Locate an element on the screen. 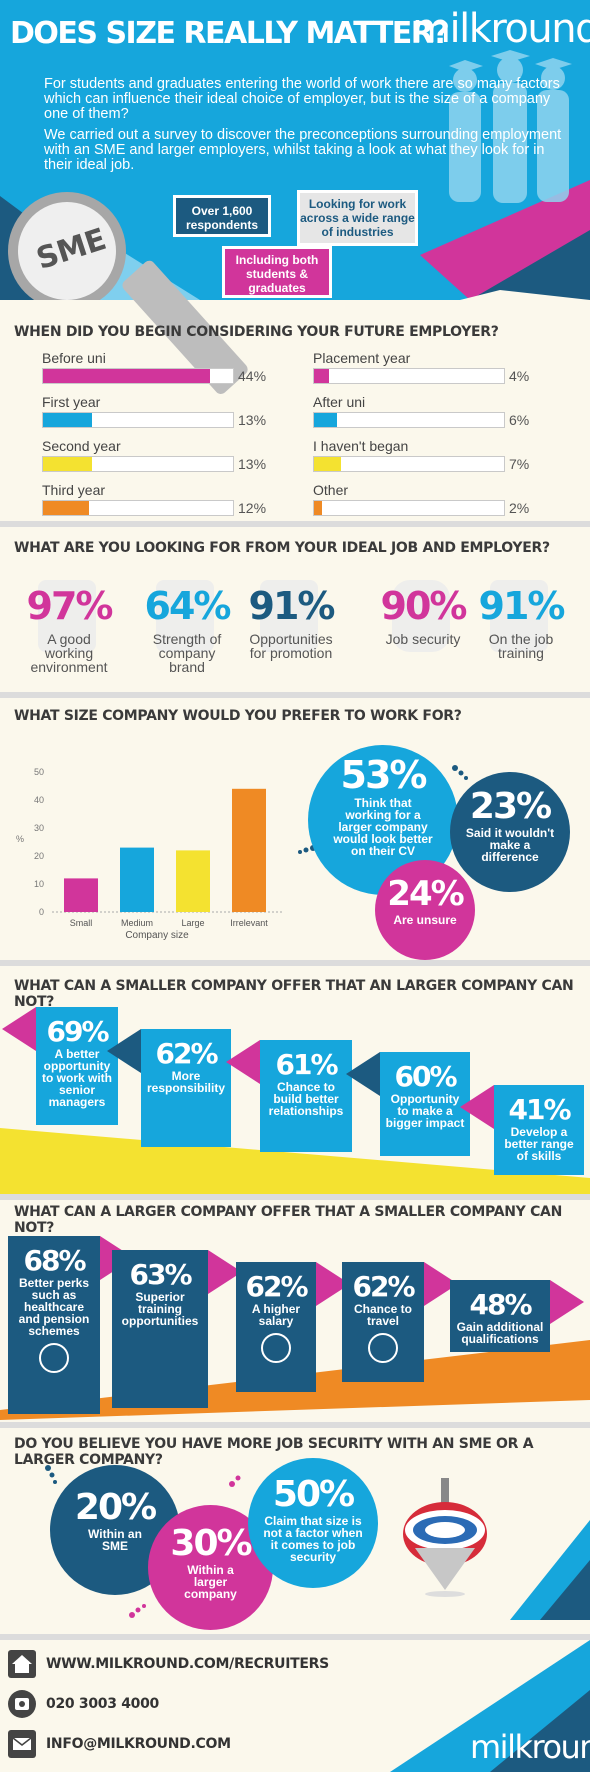 The image size is (590, 1772). money-bag-icon is located at coordinates (276, 1348).